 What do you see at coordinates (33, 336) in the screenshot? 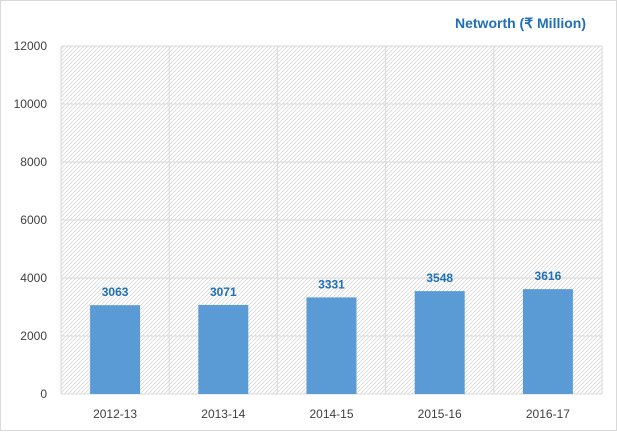
I see `y-tick-label: 2000` at bounding box center [33, 336].